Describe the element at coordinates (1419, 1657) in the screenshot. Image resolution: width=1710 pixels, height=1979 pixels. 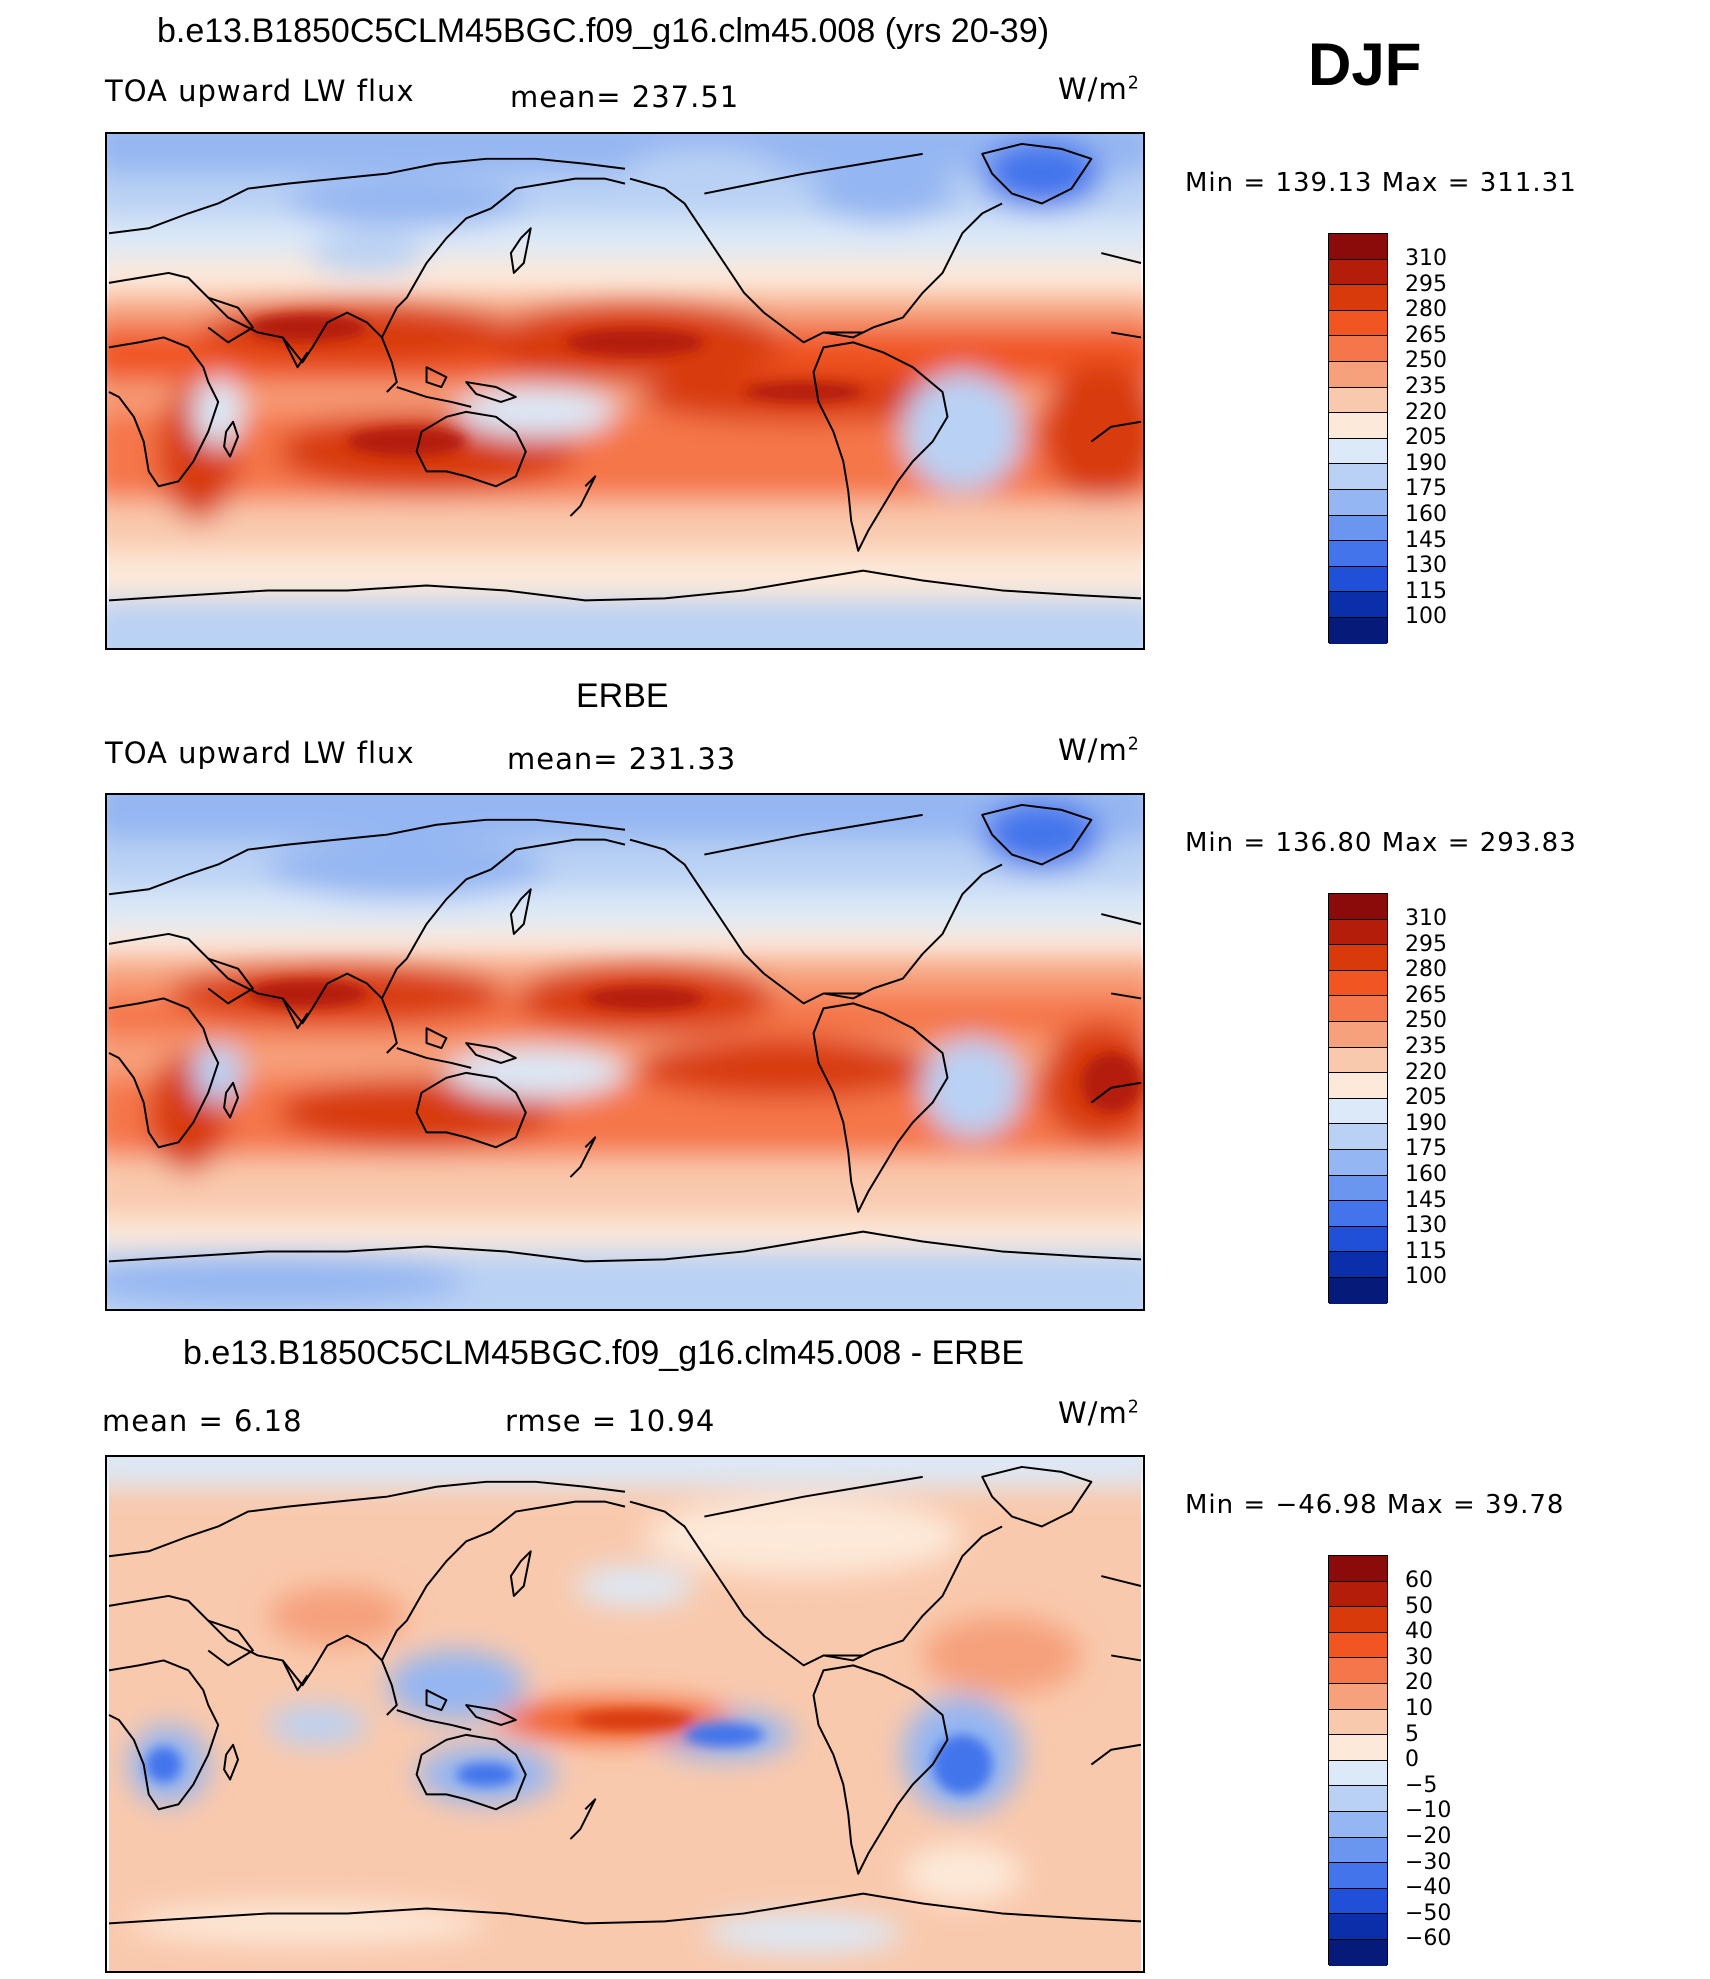
I see `colorbar-tick-label: 30` at that location.